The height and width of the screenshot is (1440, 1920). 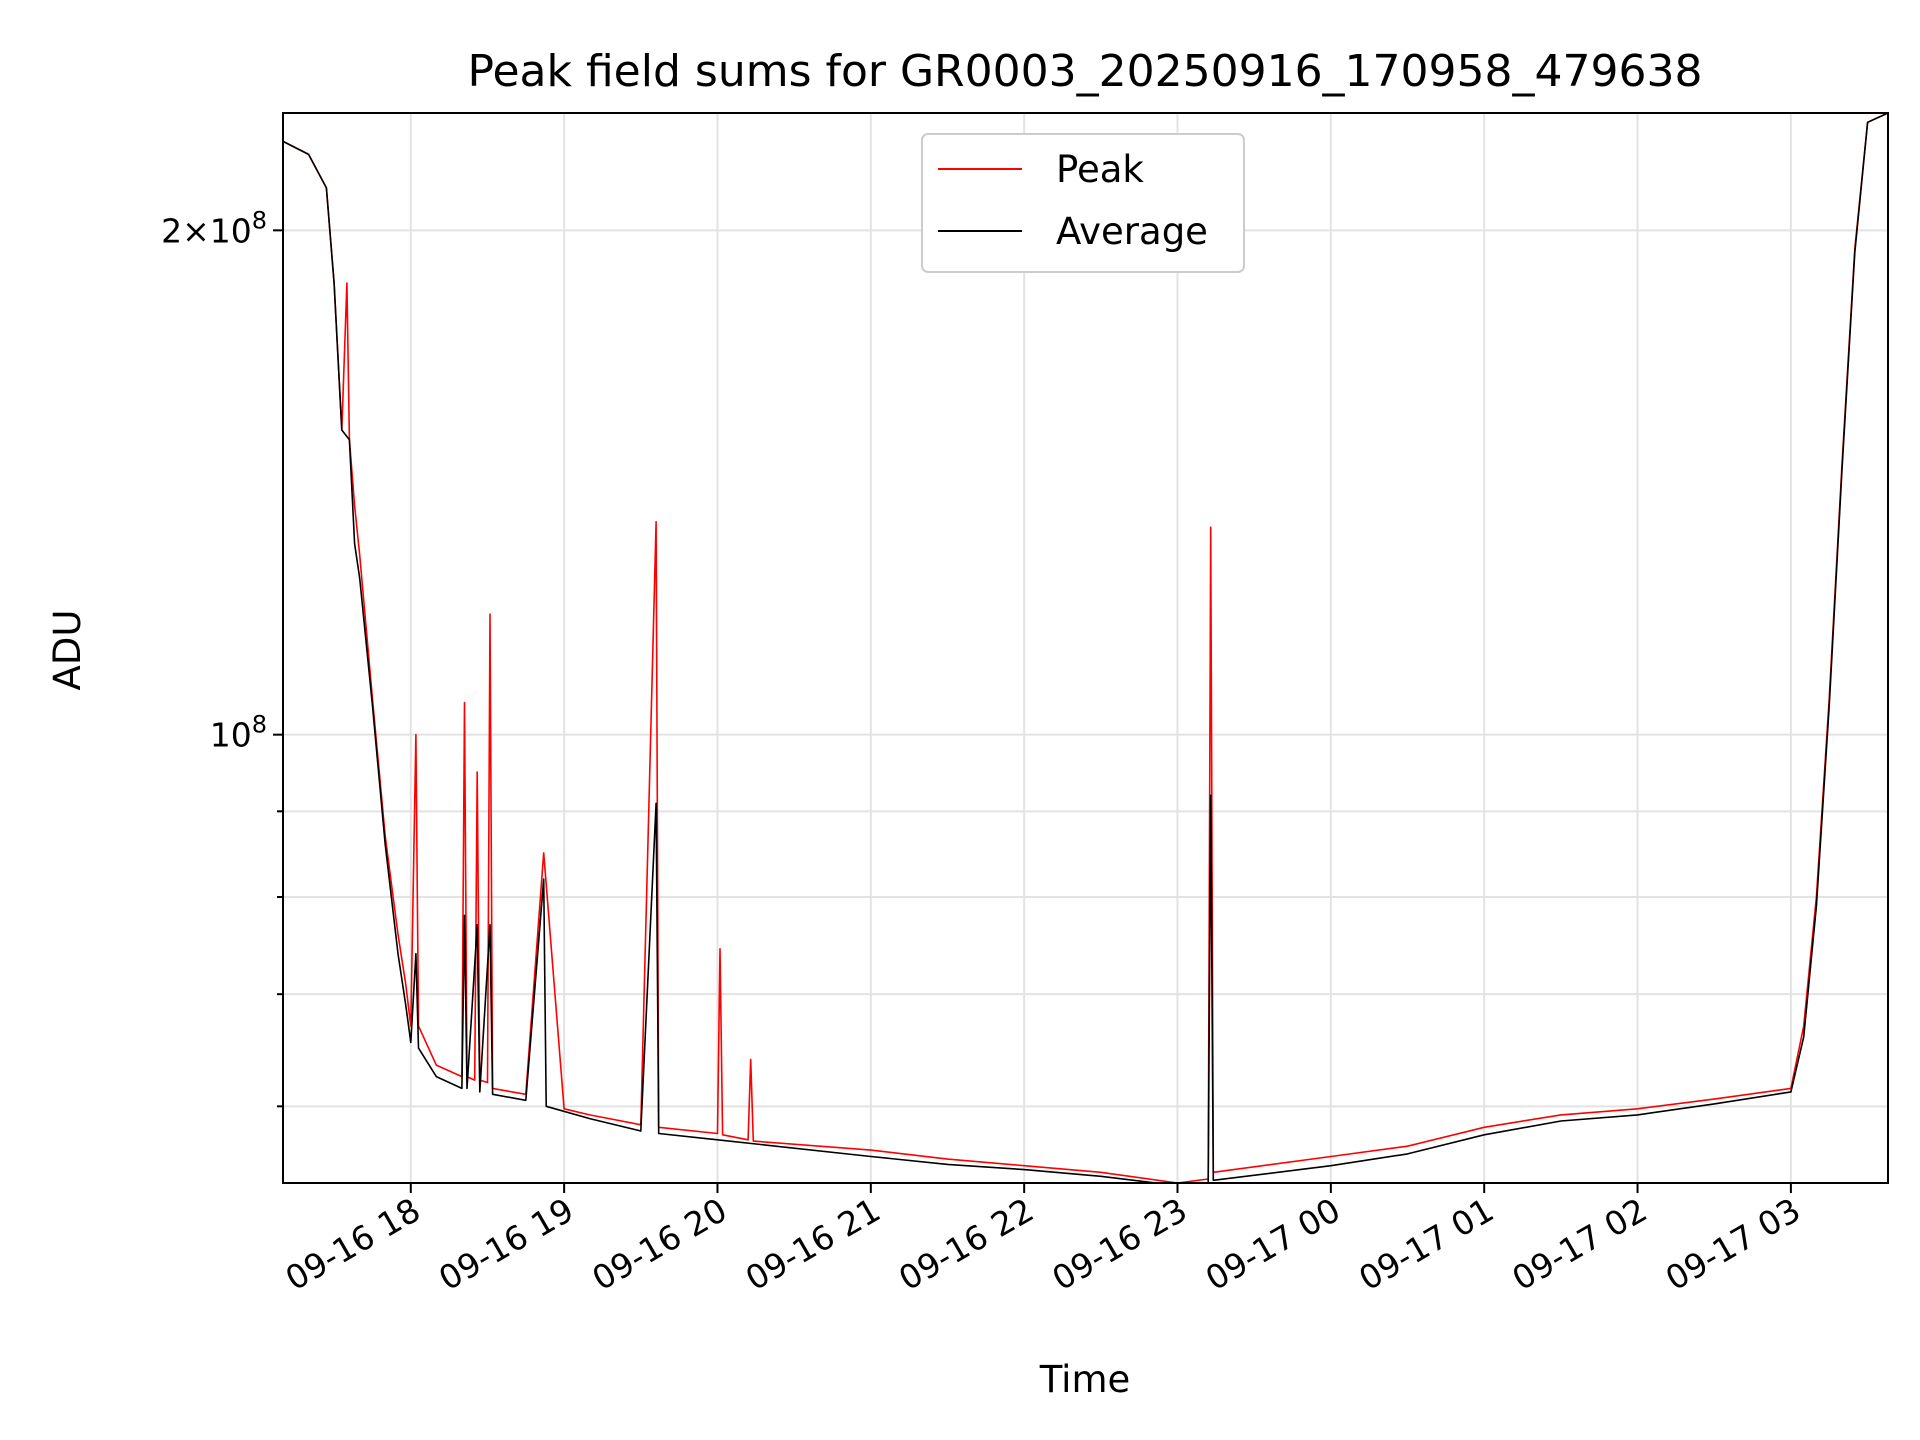 I want to click on y-tick-label: 2×108, so click(x=214, y=228).